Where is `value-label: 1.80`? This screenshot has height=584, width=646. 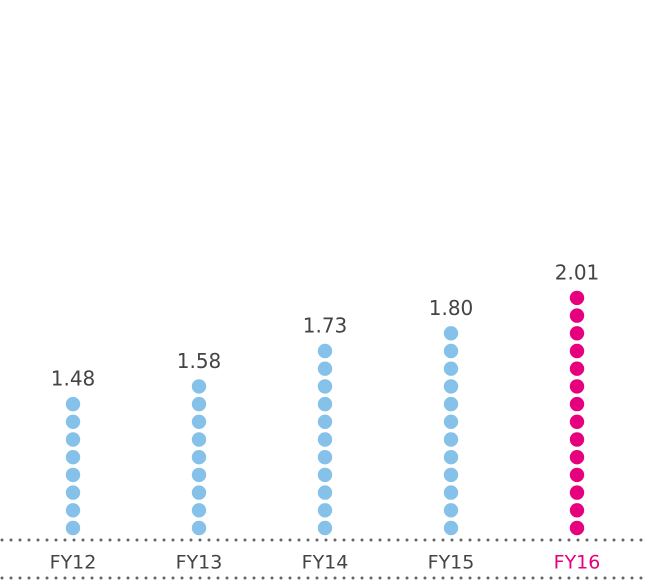
value-label: 1.80 is located at coordinates (451, 308).